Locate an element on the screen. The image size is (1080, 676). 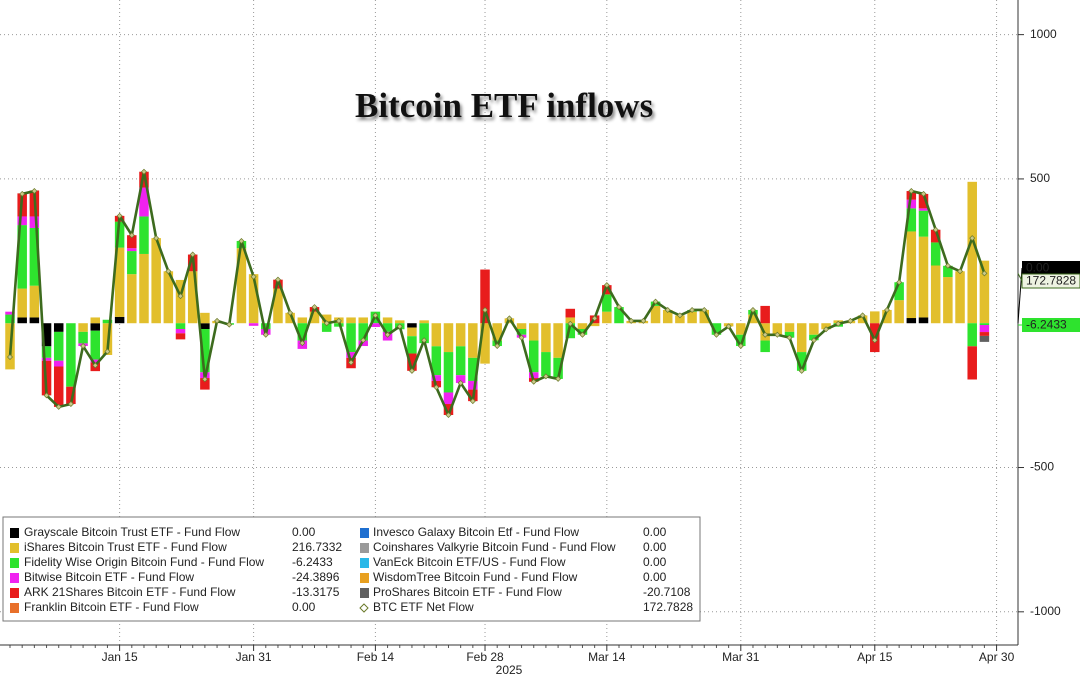
x-tick-label: Feb 28 is located at coordinates (485, 657).